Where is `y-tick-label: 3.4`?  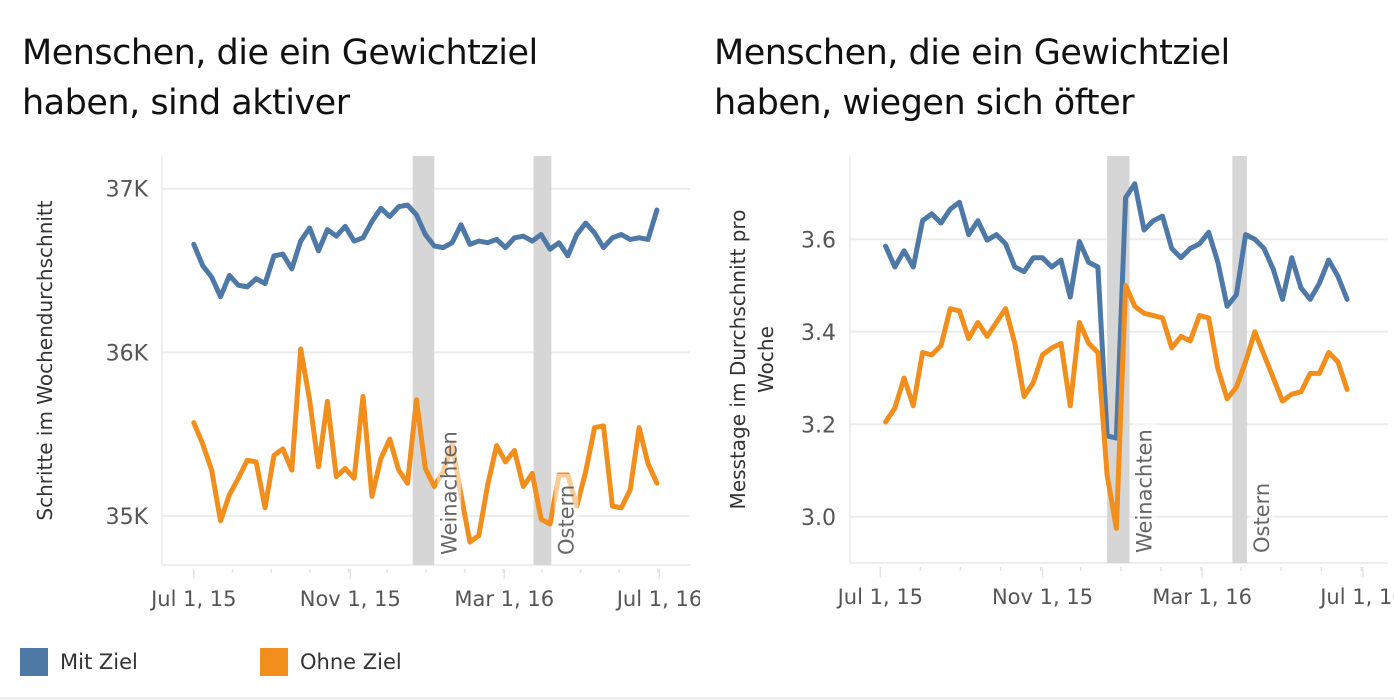
y-tick-label: 3.4 is located at coordinates (818, 333).